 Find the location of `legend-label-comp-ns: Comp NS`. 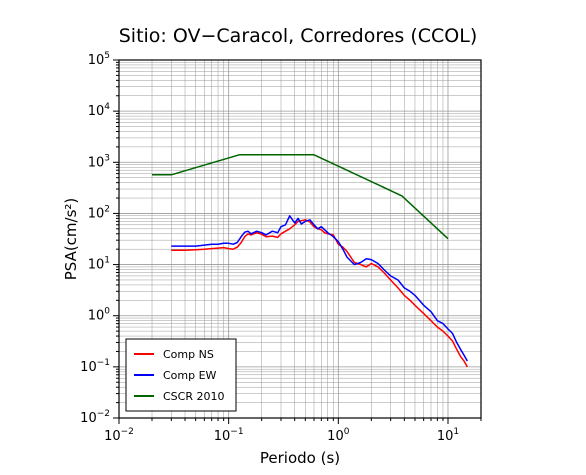

legend-label-comp-ns: Comp NS is located at coordinates (188, 354).